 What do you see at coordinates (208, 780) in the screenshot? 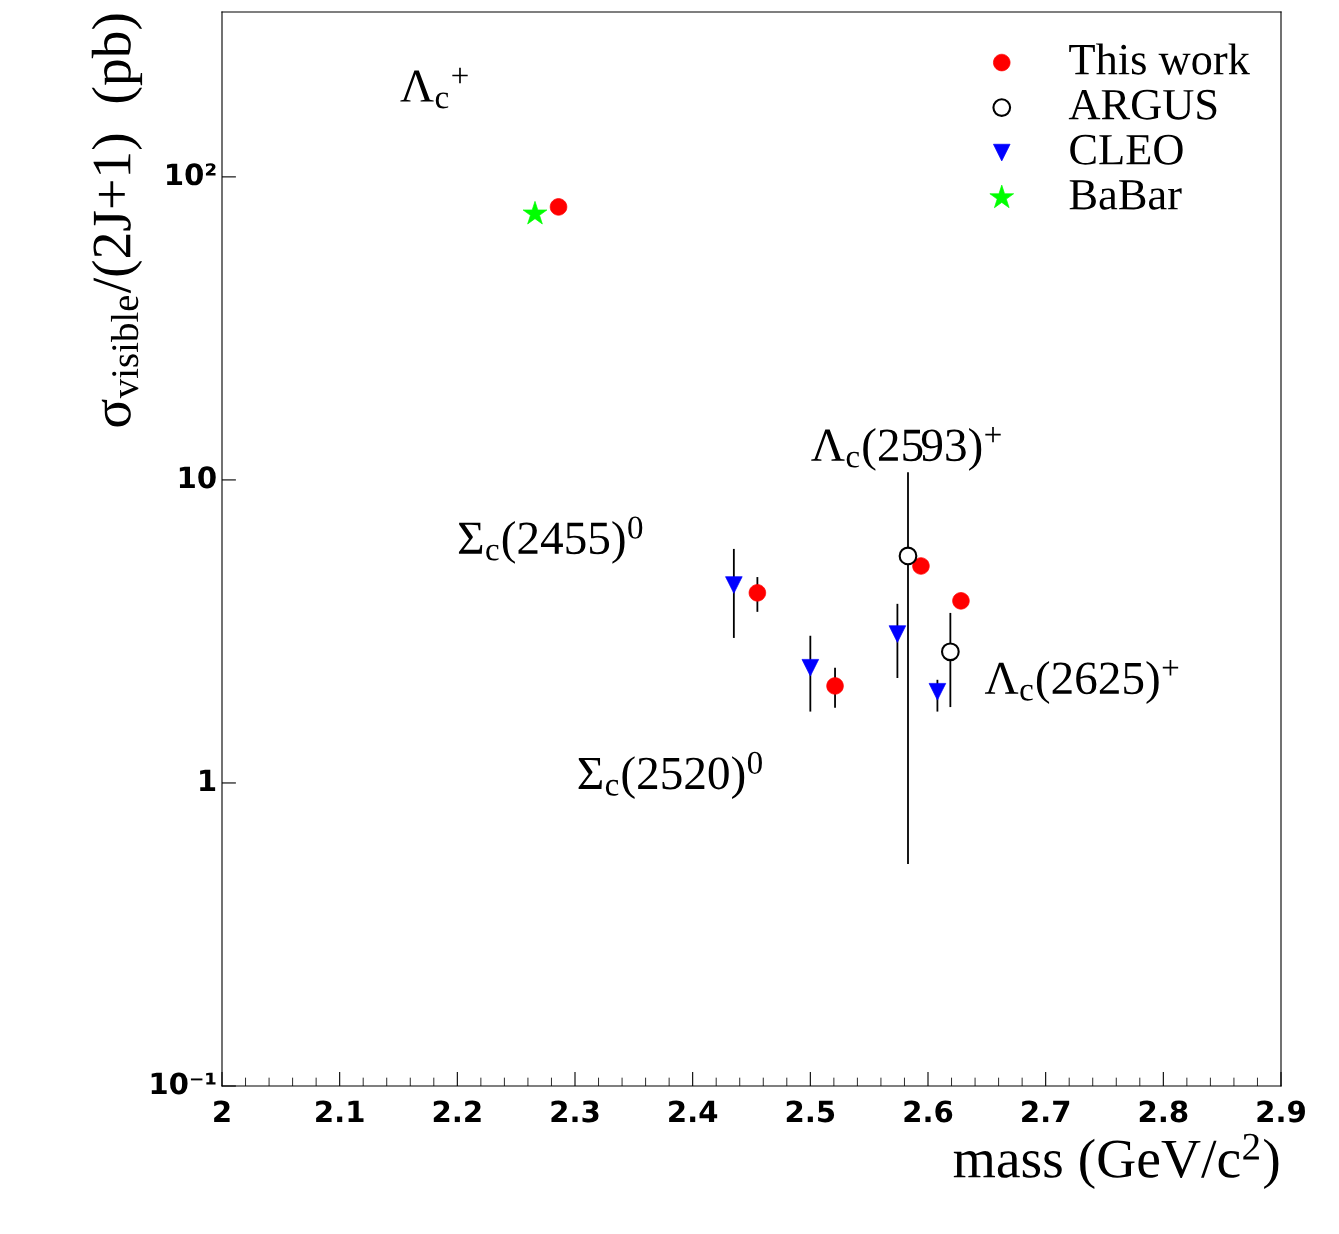
I see `y-tick-label: 1` at bounding box center [208, 780].